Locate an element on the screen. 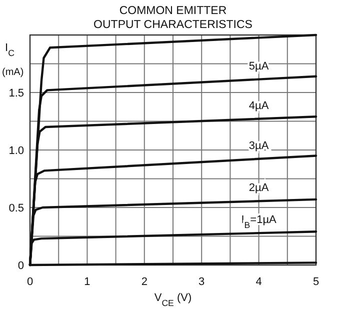 This screenshot has height=326, width=358. y-tick-label: 1.0 is located at coordinates (16, 151).